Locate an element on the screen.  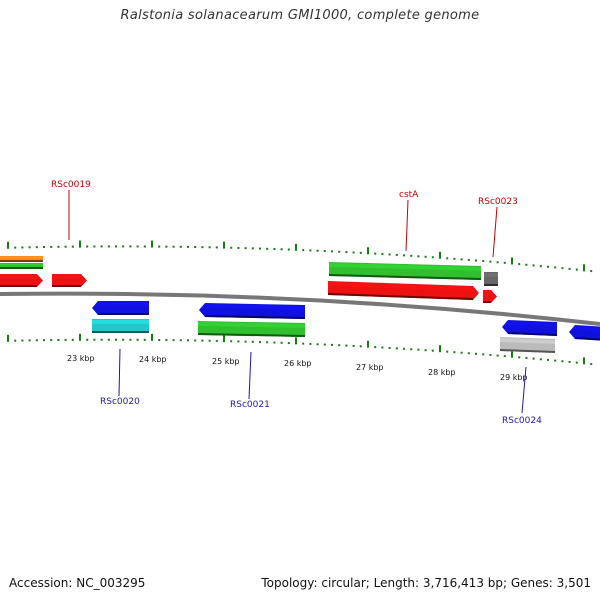
feature-green is located at coordinates (21, 266).